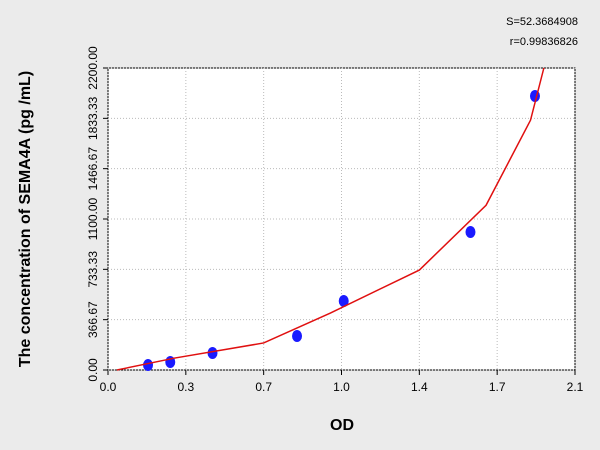 Image resolution: width=600 pixels, height=450 pixels. What do you see at coordinates (342, 425) in the screenshot?
I see `x-axis-title: OD` at bounding box center [342, 425].